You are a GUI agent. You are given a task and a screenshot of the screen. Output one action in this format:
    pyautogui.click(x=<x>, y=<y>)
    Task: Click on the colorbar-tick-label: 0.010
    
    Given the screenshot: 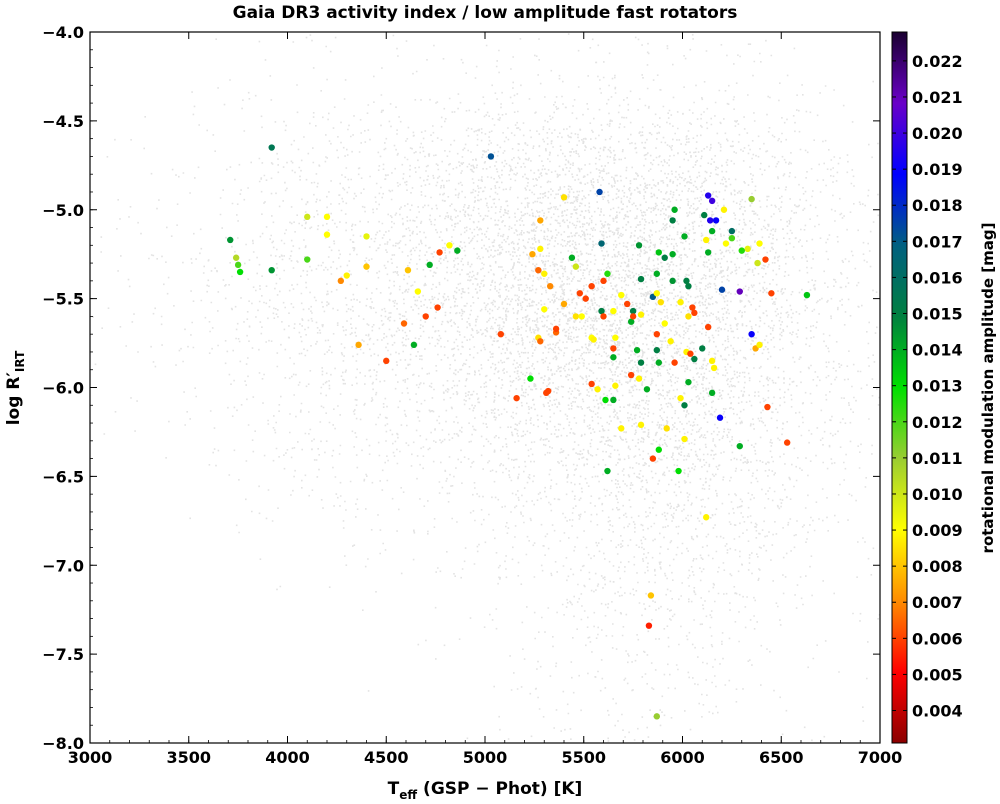 What is the action you would take?
    pyautogui.click(x=937, y=494)
    